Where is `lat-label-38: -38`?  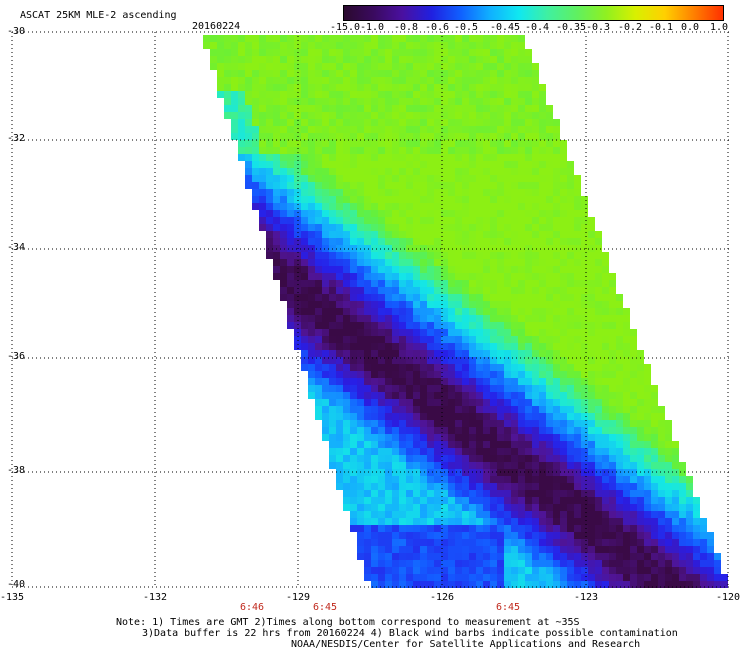
lat-label-38: -38 is located at coordinates (16, 470).